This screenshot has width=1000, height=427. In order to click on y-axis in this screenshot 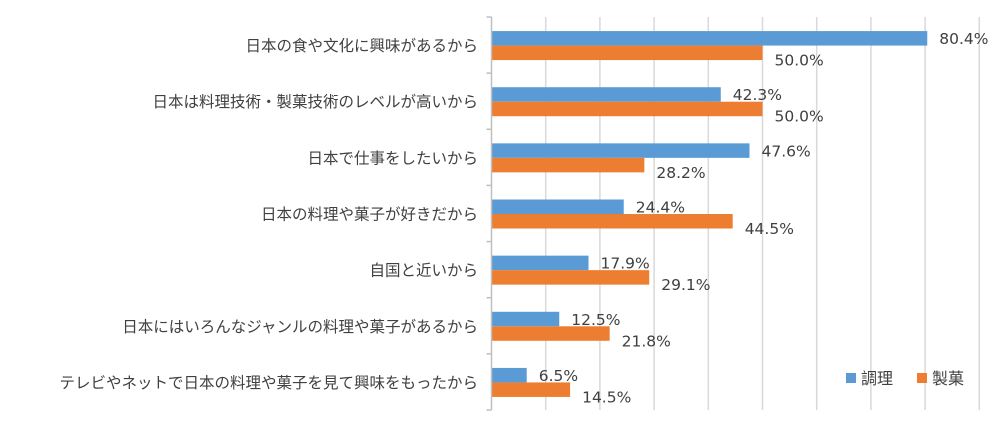, I will do `click(489, 213)`.